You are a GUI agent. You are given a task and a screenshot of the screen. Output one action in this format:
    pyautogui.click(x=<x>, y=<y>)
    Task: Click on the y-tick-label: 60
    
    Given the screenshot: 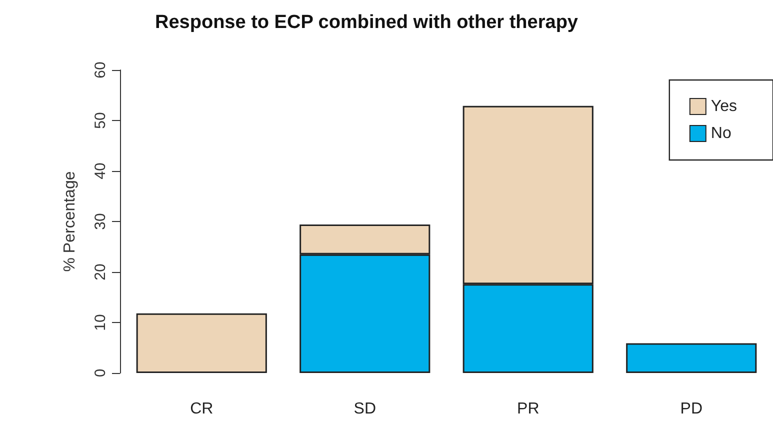 What is the action you would take?
    pyautogui.click(x=100, y=70)
    